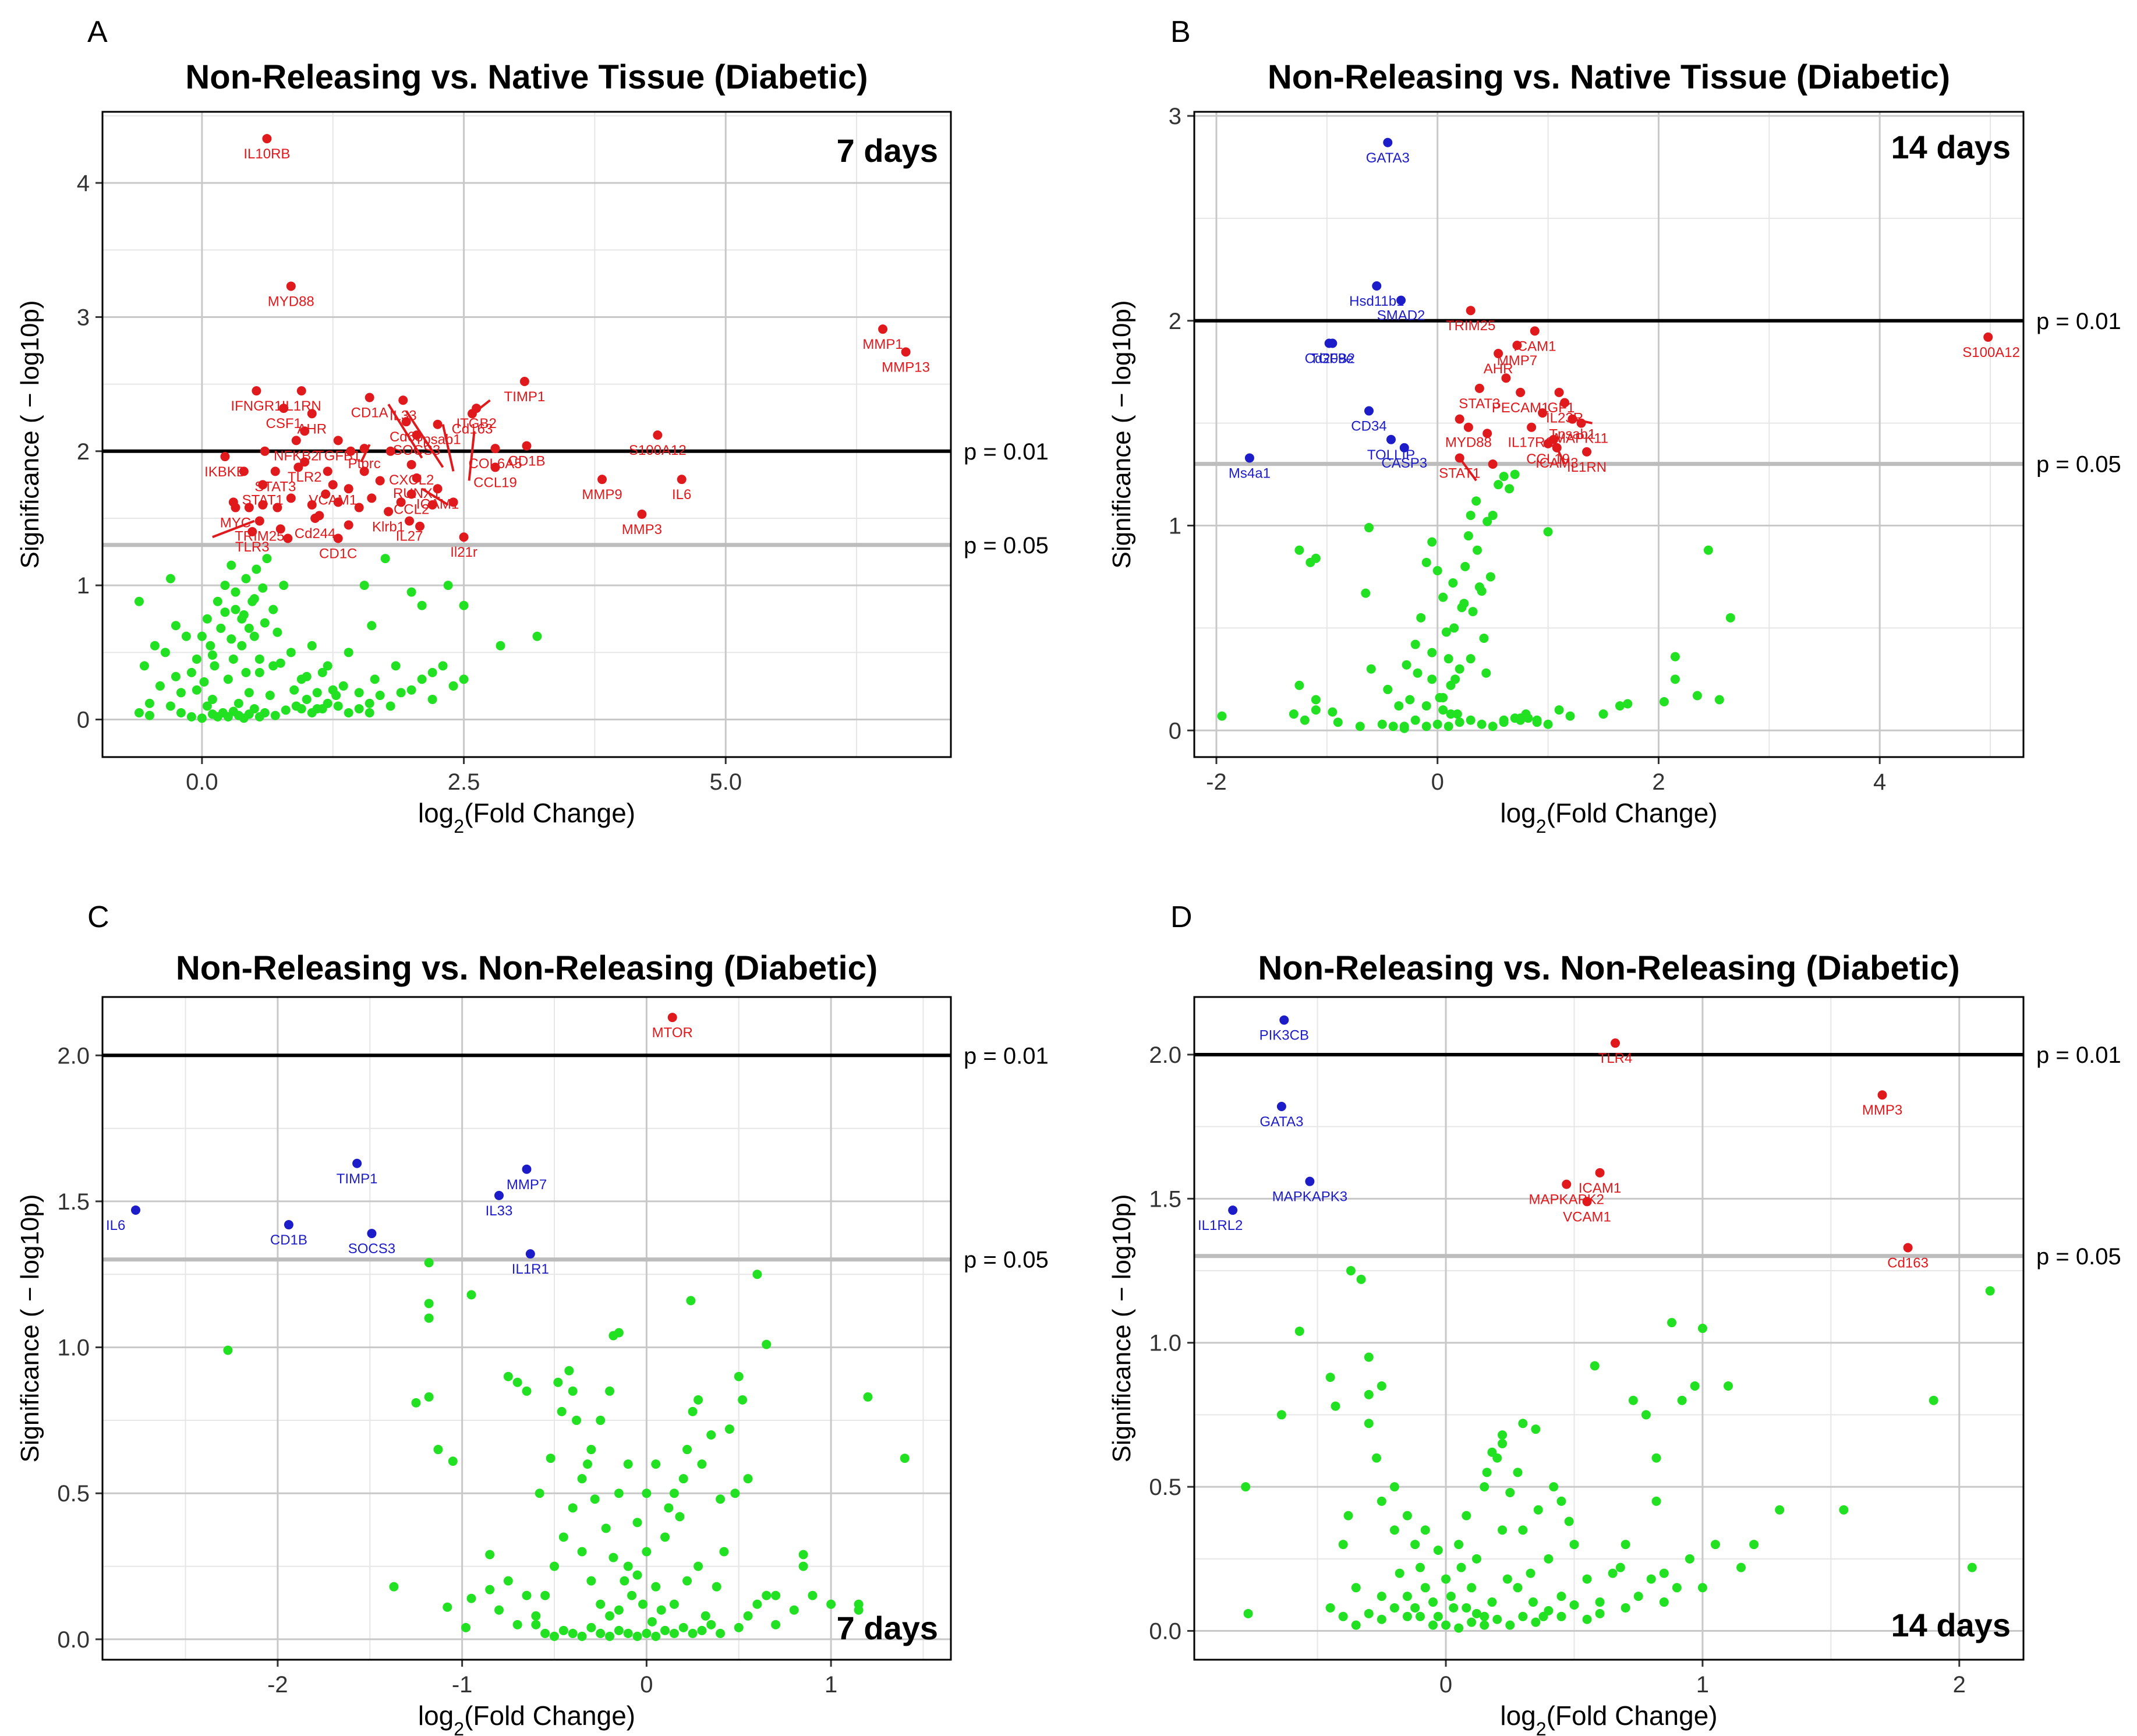 The image size is (2137, 1736). I want to click on gene-point-stat1, so click(263, 485).